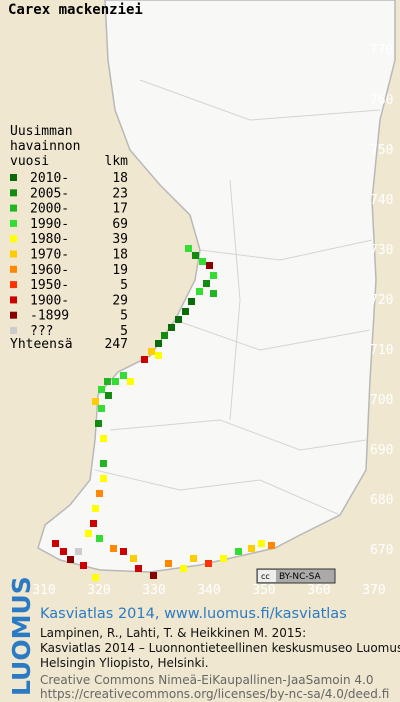  I want to click on y-coordinate-label: 690, so click(381, 450).